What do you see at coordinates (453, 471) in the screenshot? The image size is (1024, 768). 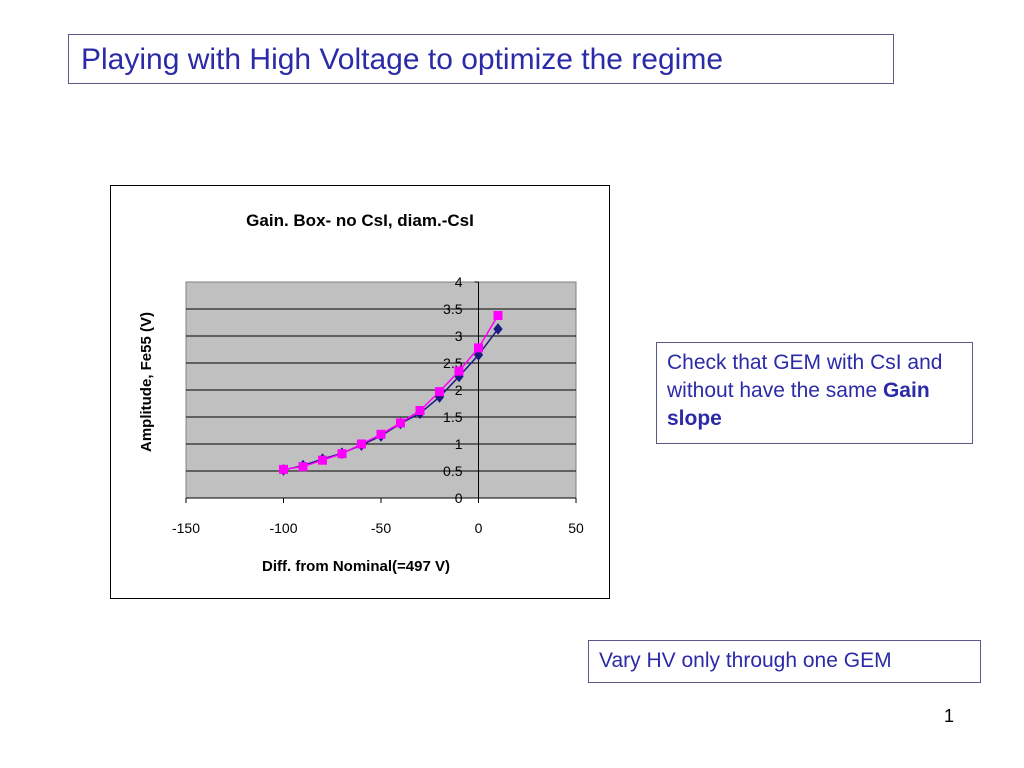 I see `y-tick-label: 0.5` at bounding box center [453, 471].